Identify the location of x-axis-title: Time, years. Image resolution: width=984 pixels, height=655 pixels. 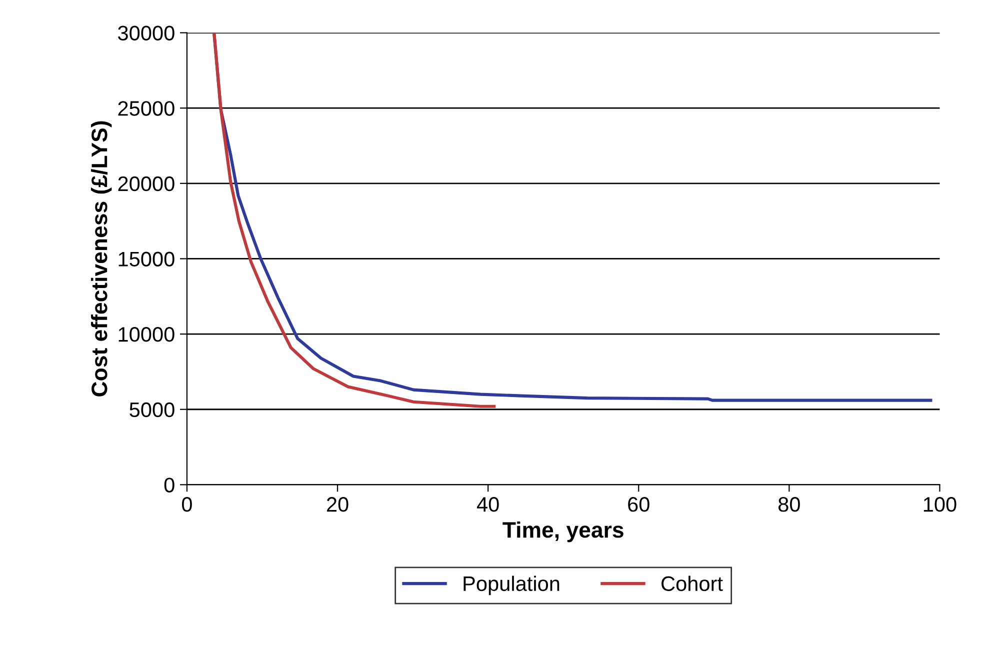
(563, 531).